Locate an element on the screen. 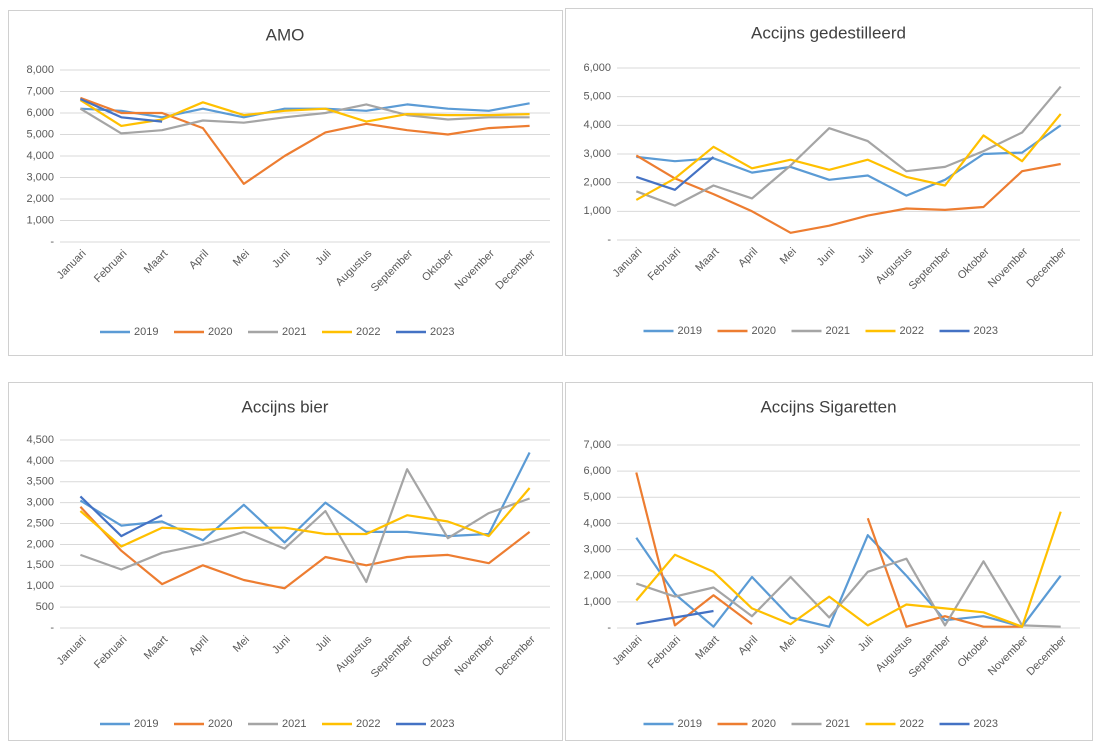 Image resolution: width=1094 pixels, height=742 pixels. chart-title: Accijns gedestilleerd is located at coordinates (828, 32).